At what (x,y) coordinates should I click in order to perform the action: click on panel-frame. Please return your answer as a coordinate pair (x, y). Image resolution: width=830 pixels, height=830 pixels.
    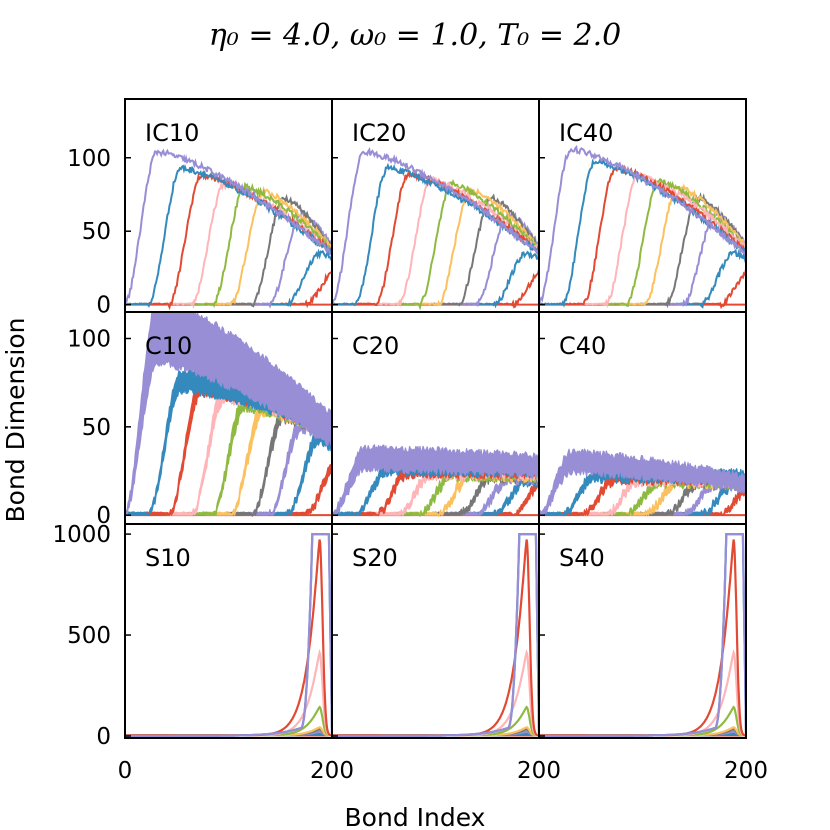
    Looking at the image, I should click on (642, 631).